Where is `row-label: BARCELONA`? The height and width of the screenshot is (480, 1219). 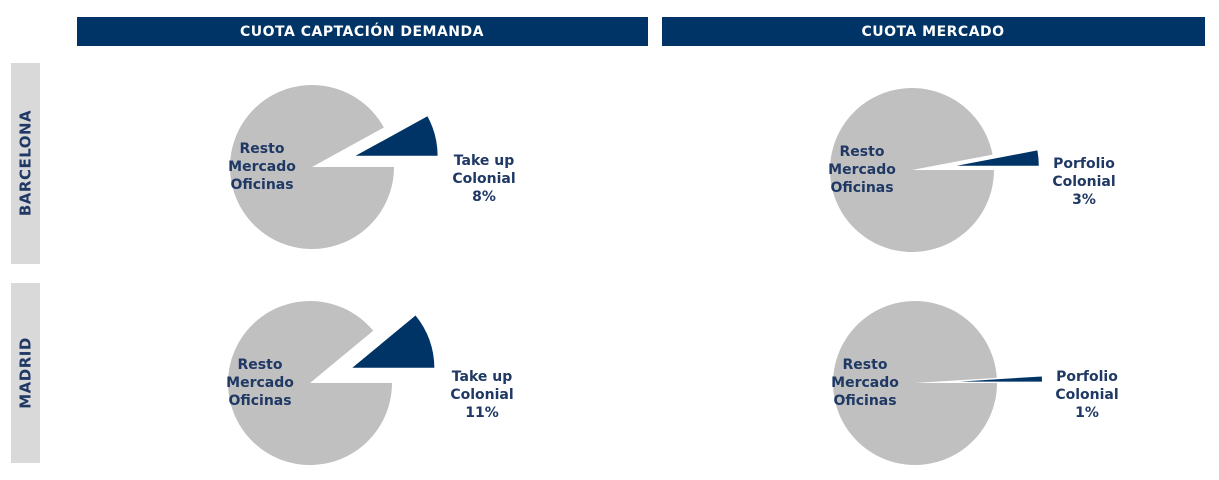 row-label: BARCELONA is located at coordinates (26, 163).